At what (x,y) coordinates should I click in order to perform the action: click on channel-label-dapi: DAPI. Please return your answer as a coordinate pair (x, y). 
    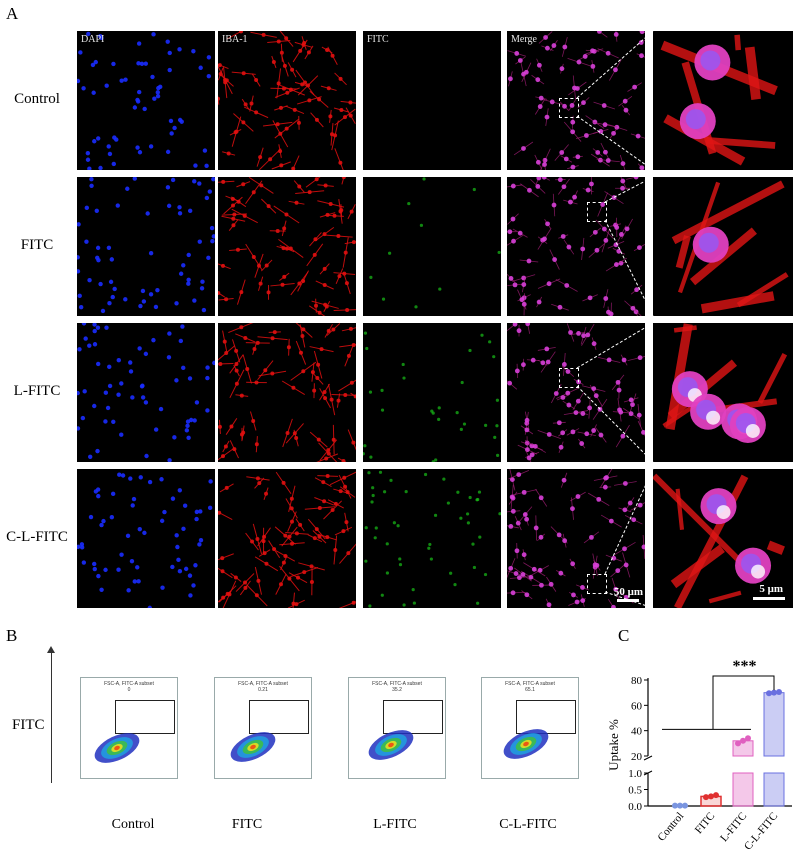
    Looking at the image, I should click on (93, 39).